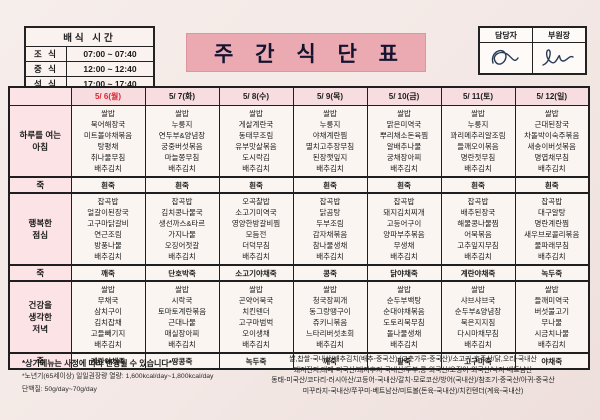  I want to click on menu-item: 얼갈이된장국, so click(108, 212).